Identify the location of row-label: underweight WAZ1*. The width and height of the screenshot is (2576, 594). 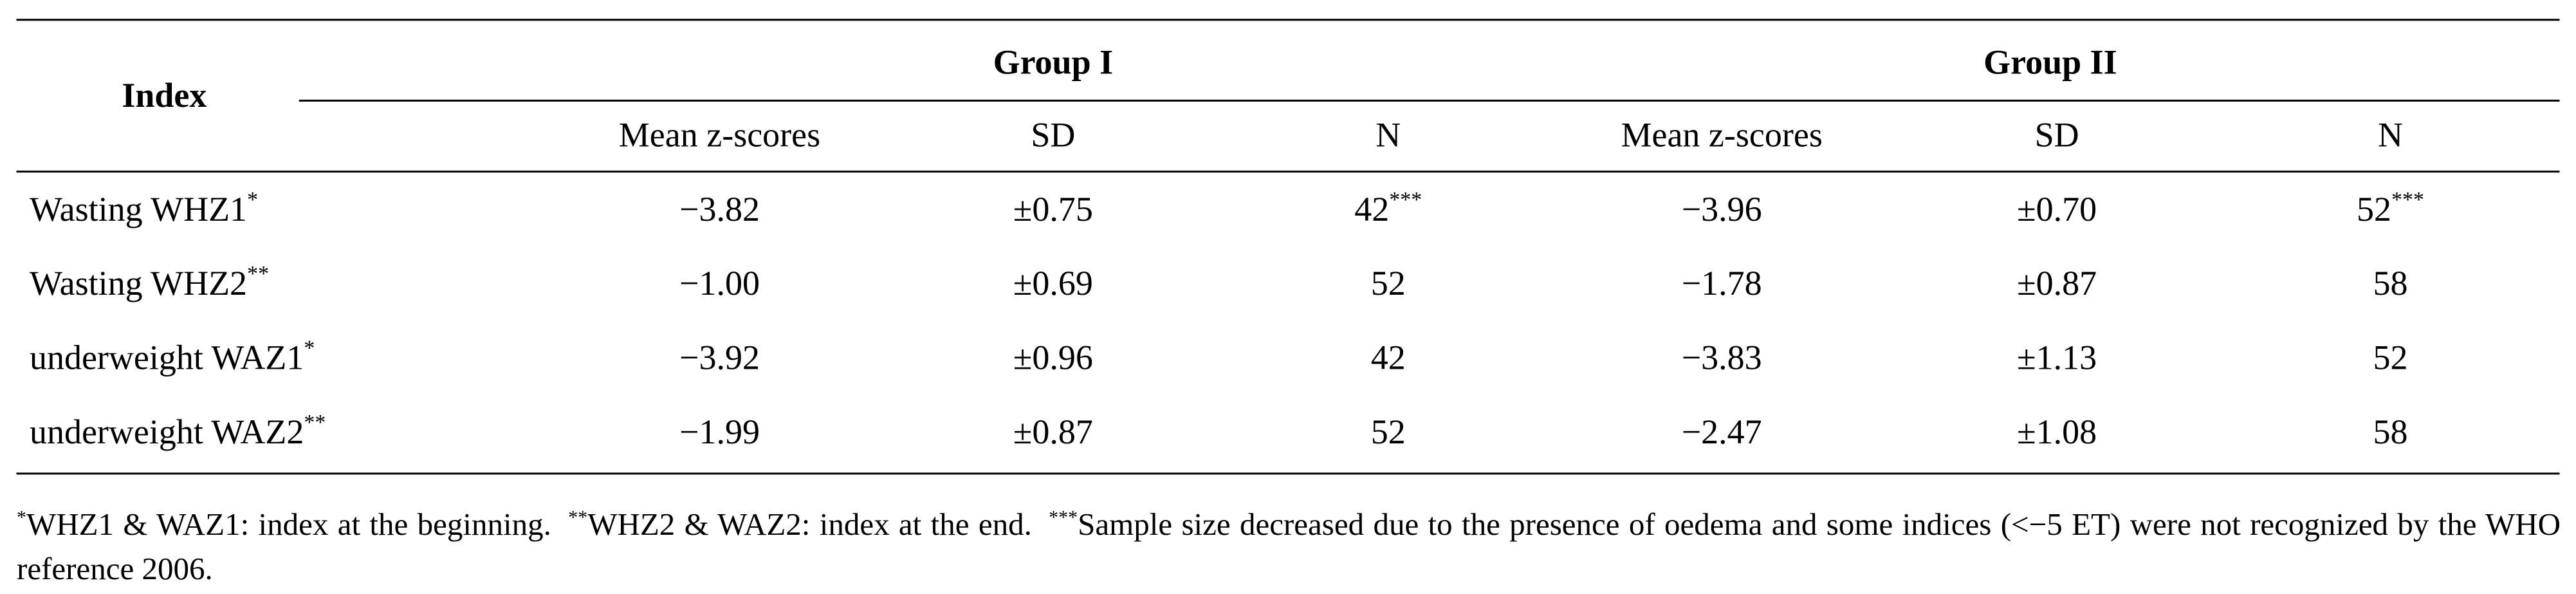
(172, 356).